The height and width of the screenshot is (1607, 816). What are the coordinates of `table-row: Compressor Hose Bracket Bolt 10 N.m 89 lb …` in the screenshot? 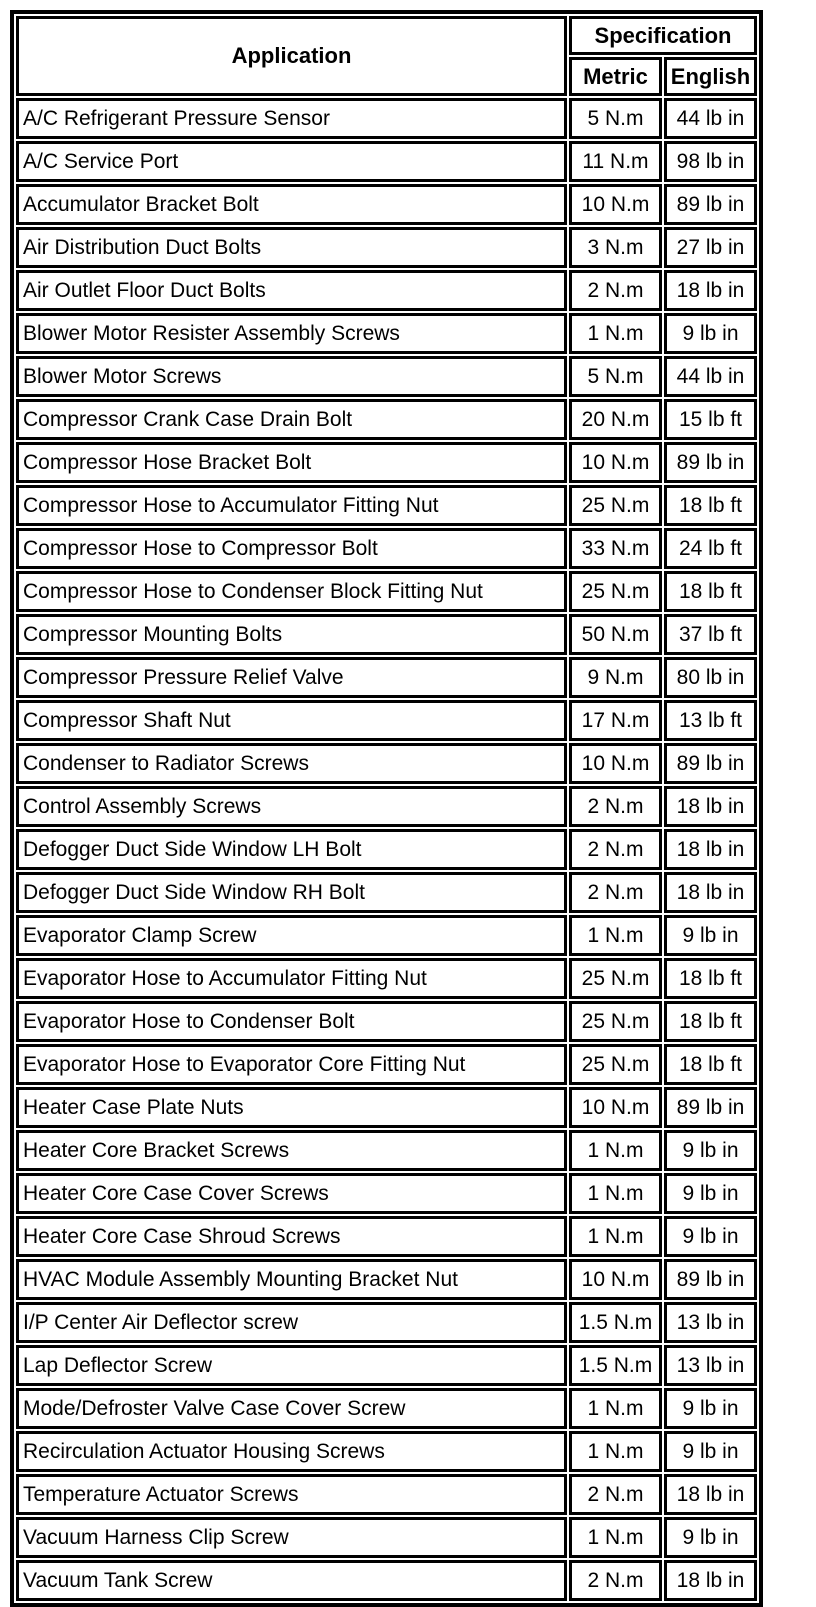 It's located at (386, 462).